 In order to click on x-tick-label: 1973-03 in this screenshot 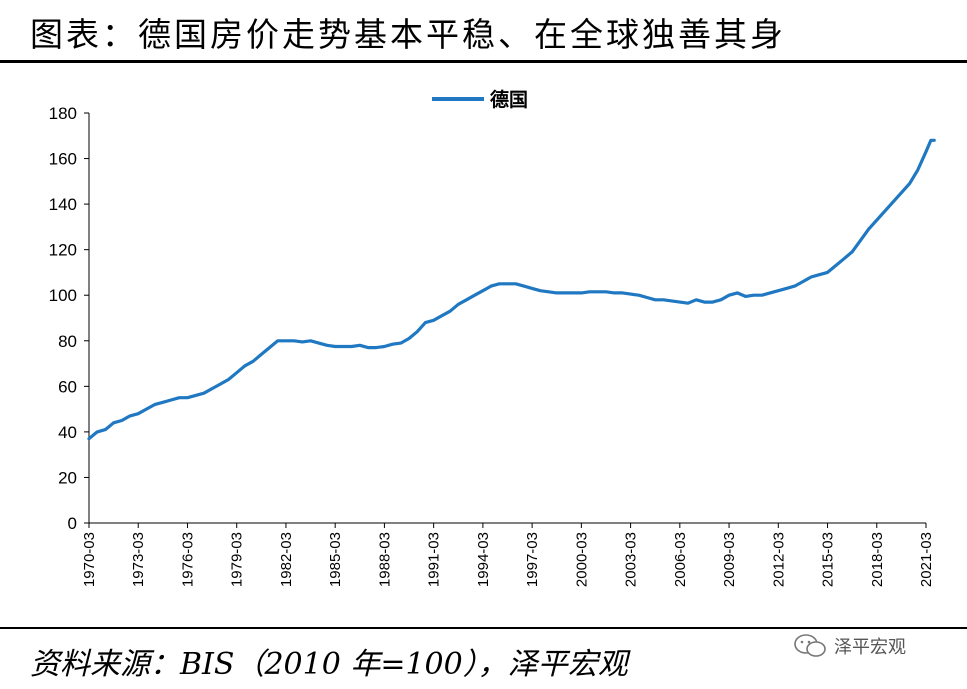, I will do `click(138, 559)`.